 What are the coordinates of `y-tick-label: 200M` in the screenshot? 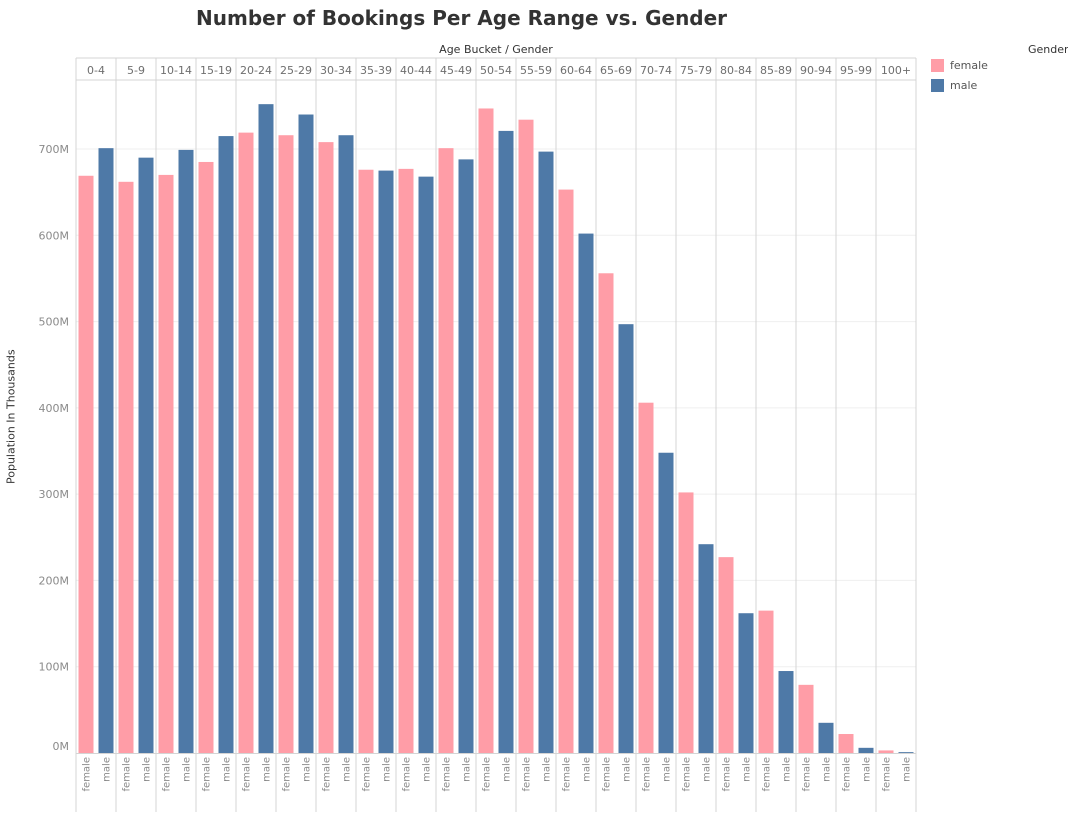 It's located at (54, 580).